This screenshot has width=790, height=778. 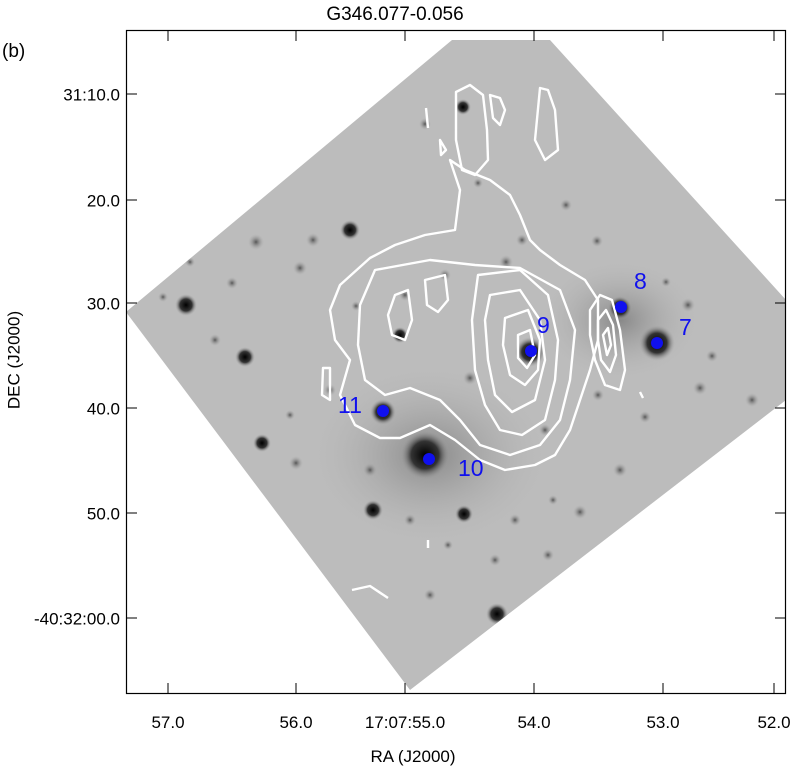 I want to click on source-label-10: 10, so click(x=471, y=468).